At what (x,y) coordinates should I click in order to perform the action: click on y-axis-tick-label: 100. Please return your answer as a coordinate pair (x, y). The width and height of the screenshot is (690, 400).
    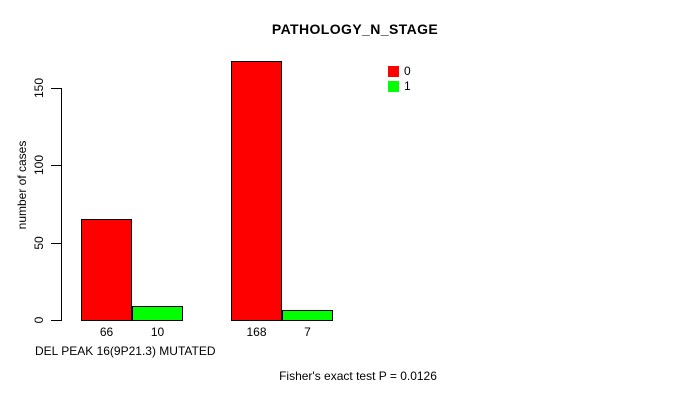
    Looking at the image, I should click on (39, 165).